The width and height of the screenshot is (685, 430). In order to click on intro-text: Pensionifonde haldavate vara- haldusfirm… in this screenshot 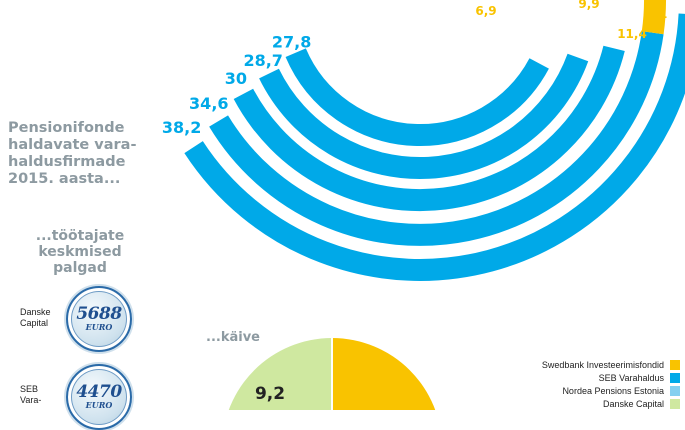, I will do `click(83, 154)`.